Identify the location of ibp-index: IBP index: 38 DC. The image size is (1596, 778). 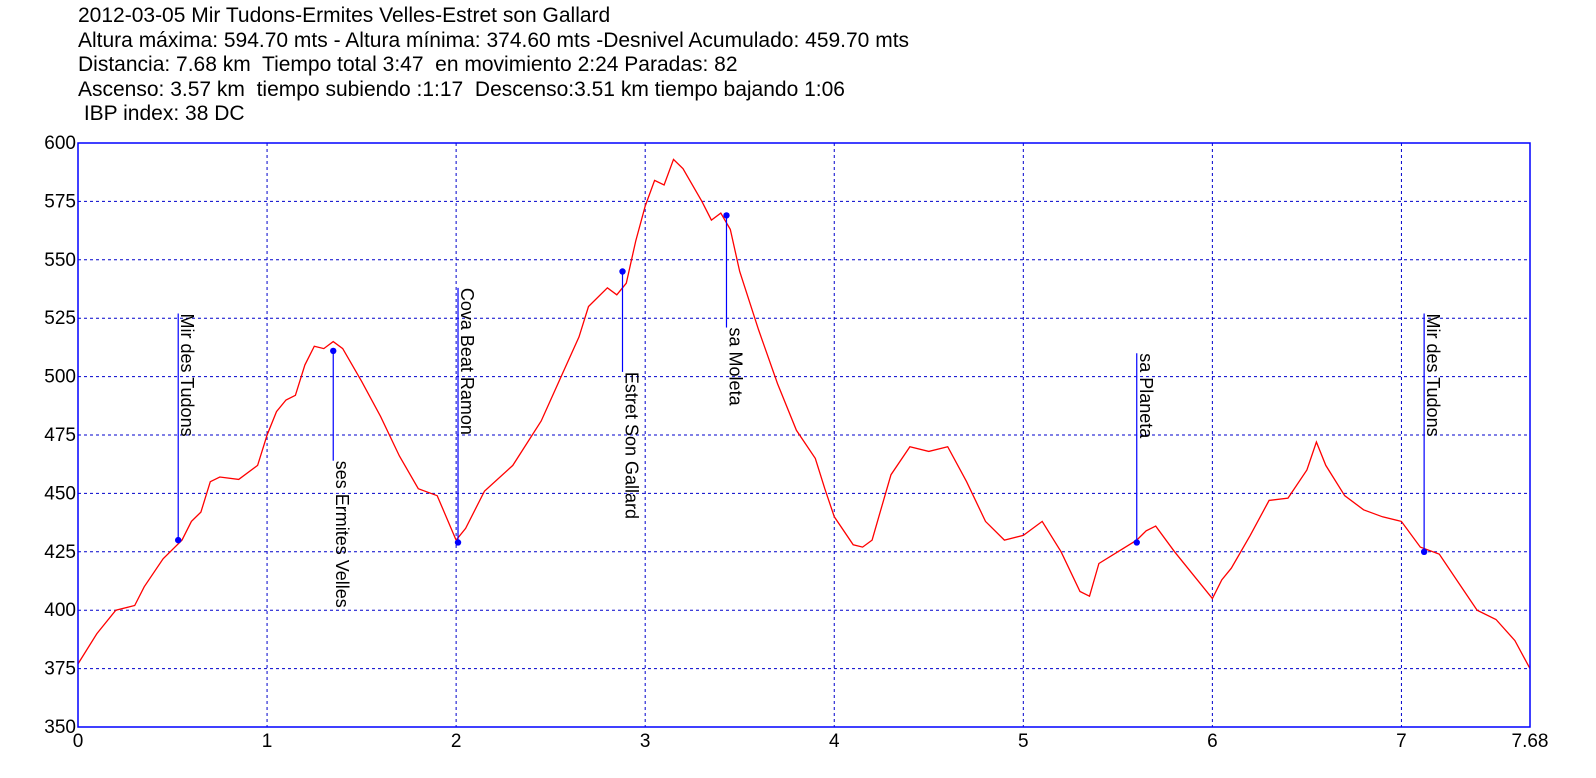
(161, 113).